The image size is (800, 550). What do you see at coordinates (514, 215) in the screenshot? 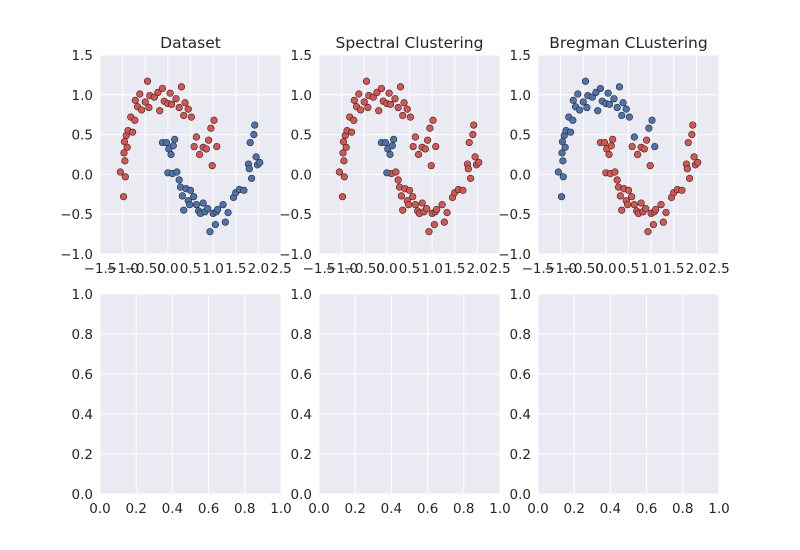
I see `y-tick-label: −0.5` at bounding box center [514, 215].